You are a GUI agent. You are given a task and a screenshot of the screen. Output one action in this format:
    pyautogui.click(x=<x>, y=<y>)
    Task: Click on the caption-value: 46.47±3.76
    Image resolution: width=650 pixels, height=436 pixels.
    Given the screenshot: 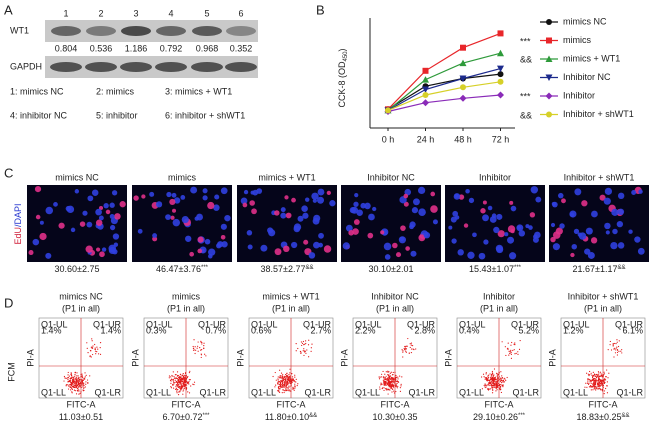 What is the action you would take?
    pyautogui.click(x=178, y=269)
    